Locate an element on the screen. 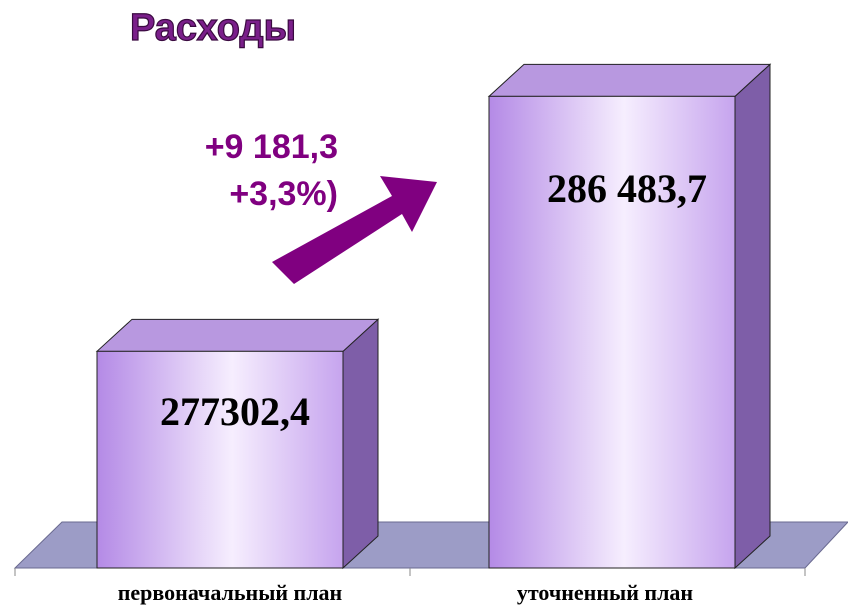 Image resolution: width=848 pixels, height=610 pixels. value-label: 277302,4 is located at coordinates (235, 411).